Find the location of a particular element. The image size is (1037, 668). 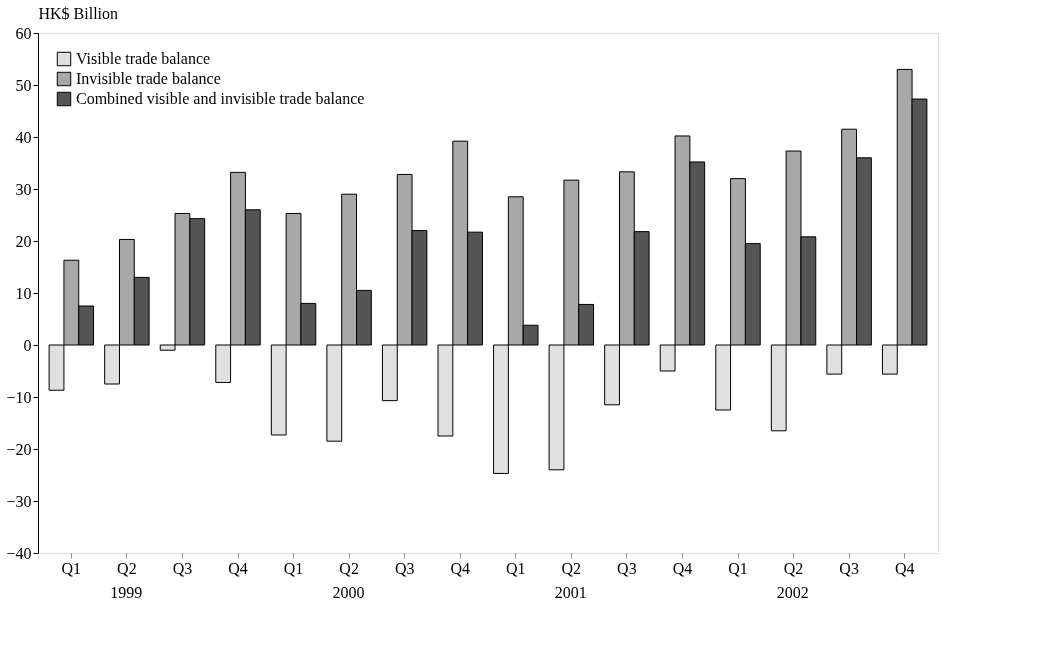

text: 2000 is located at coordinates (348, 592).